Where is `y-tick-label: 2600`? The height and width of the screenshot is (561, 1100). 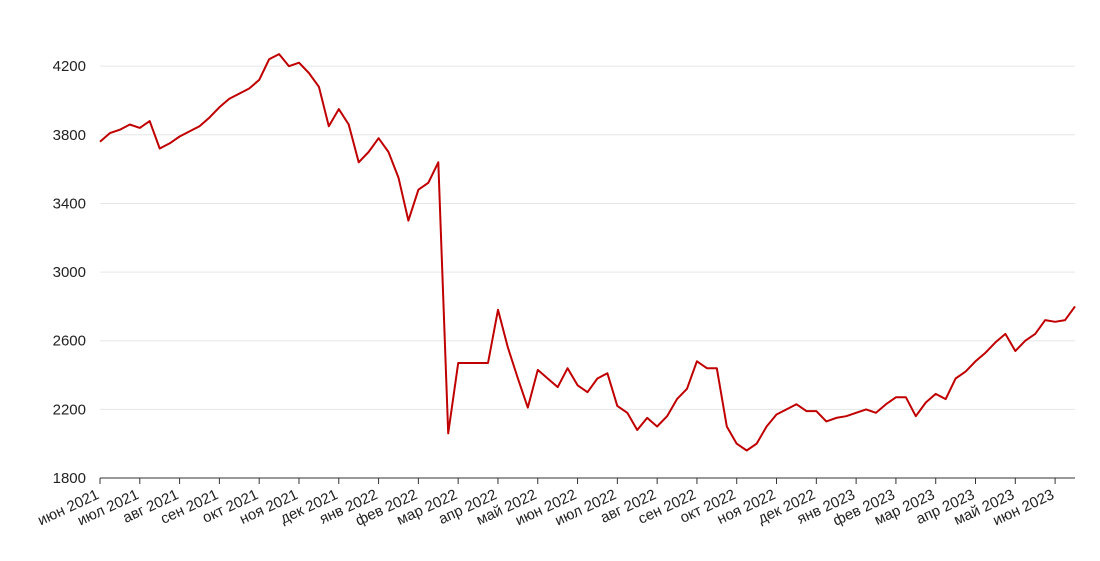
y-tick-label: 2600 is located at coordinates (69, 341).